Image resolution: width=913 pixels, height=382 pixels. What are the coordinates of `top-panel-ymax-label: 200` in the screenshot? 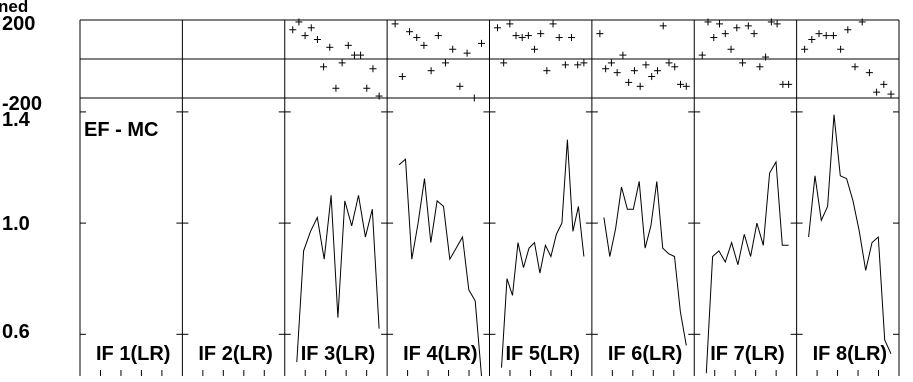 It's located at (18, 24).